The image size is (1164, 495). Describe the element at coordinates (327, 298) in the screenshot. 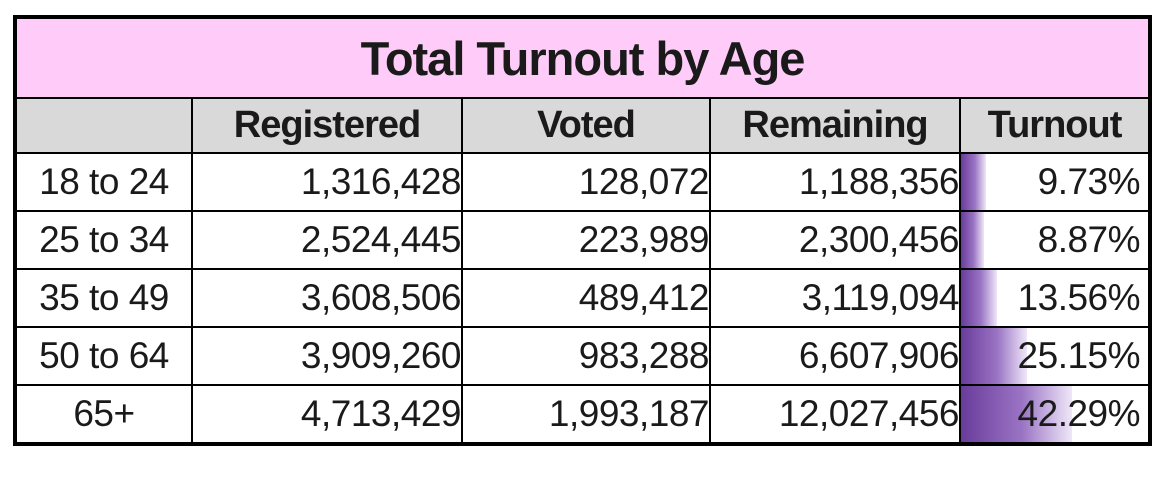

I see `registered-cell: 3,608,506` at that location.